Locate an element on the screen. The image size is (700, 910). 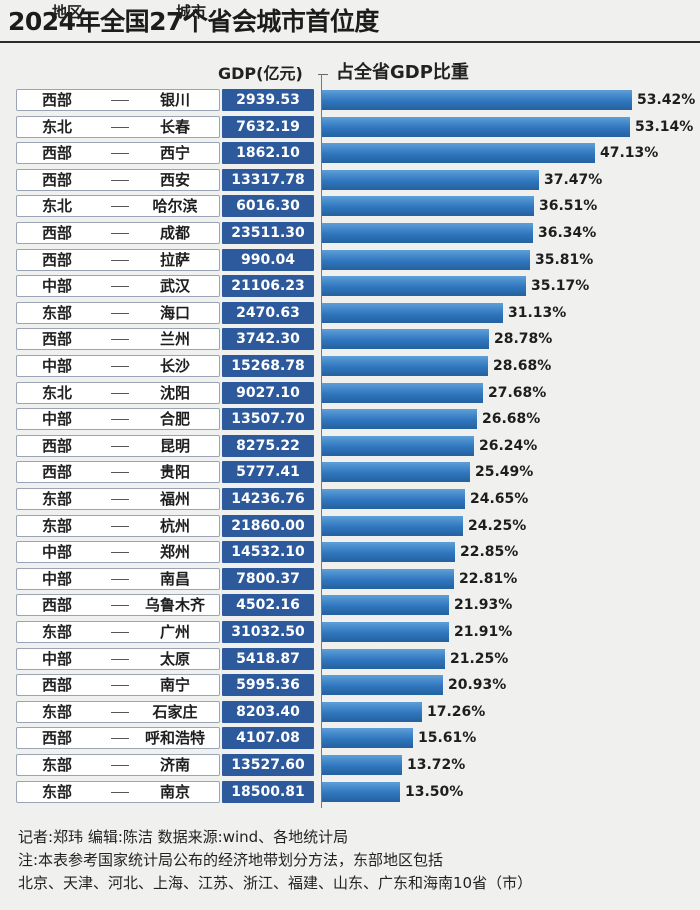
share-label: 24.25% is located at coordinates (497, 526).